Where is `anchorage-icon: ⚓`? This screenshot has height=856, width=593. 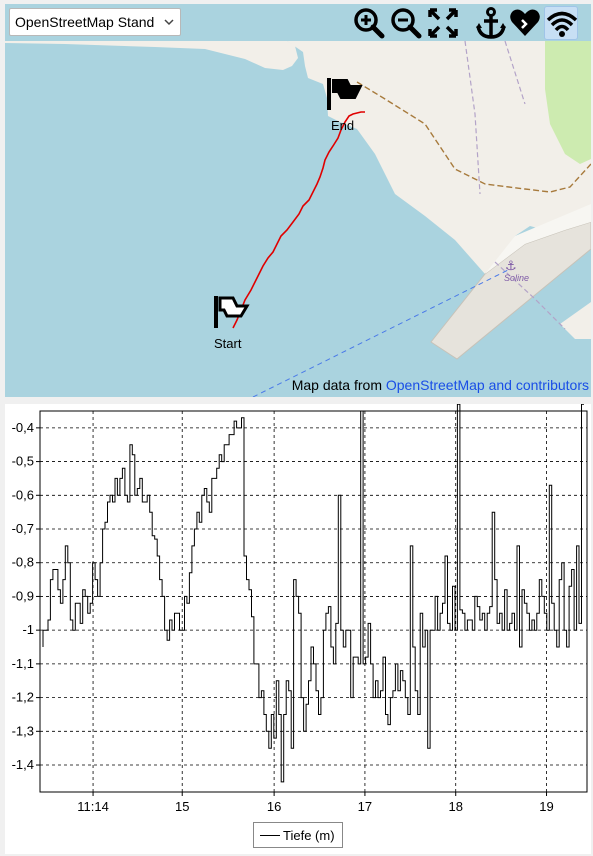 anchorage-icon: ⚓ is located at coordinates (511, 266).